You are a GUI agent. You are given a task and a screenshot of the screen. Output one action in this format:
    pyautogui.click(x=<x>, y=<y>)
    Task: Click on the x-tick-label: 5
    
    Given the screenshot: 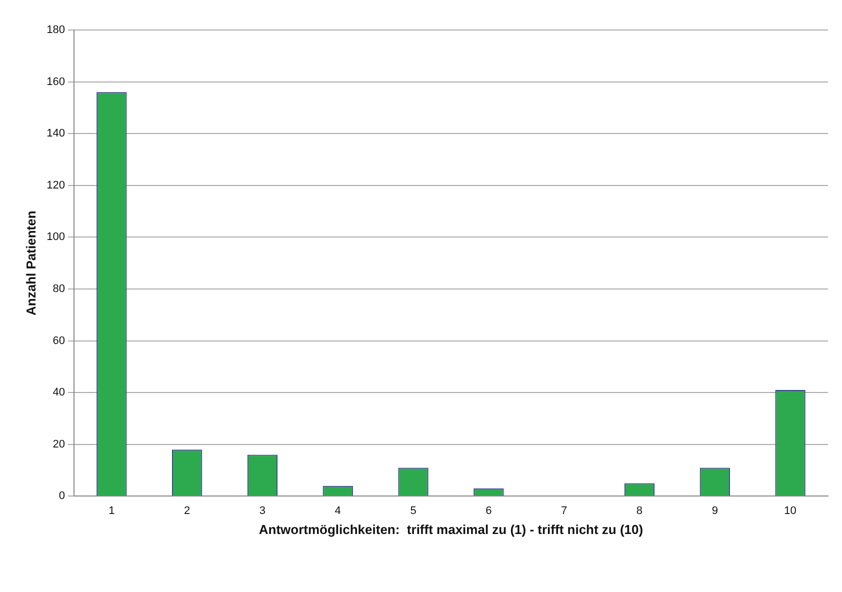 What is the action you would take?
    pyautogui.click(x=413, y=510)
    